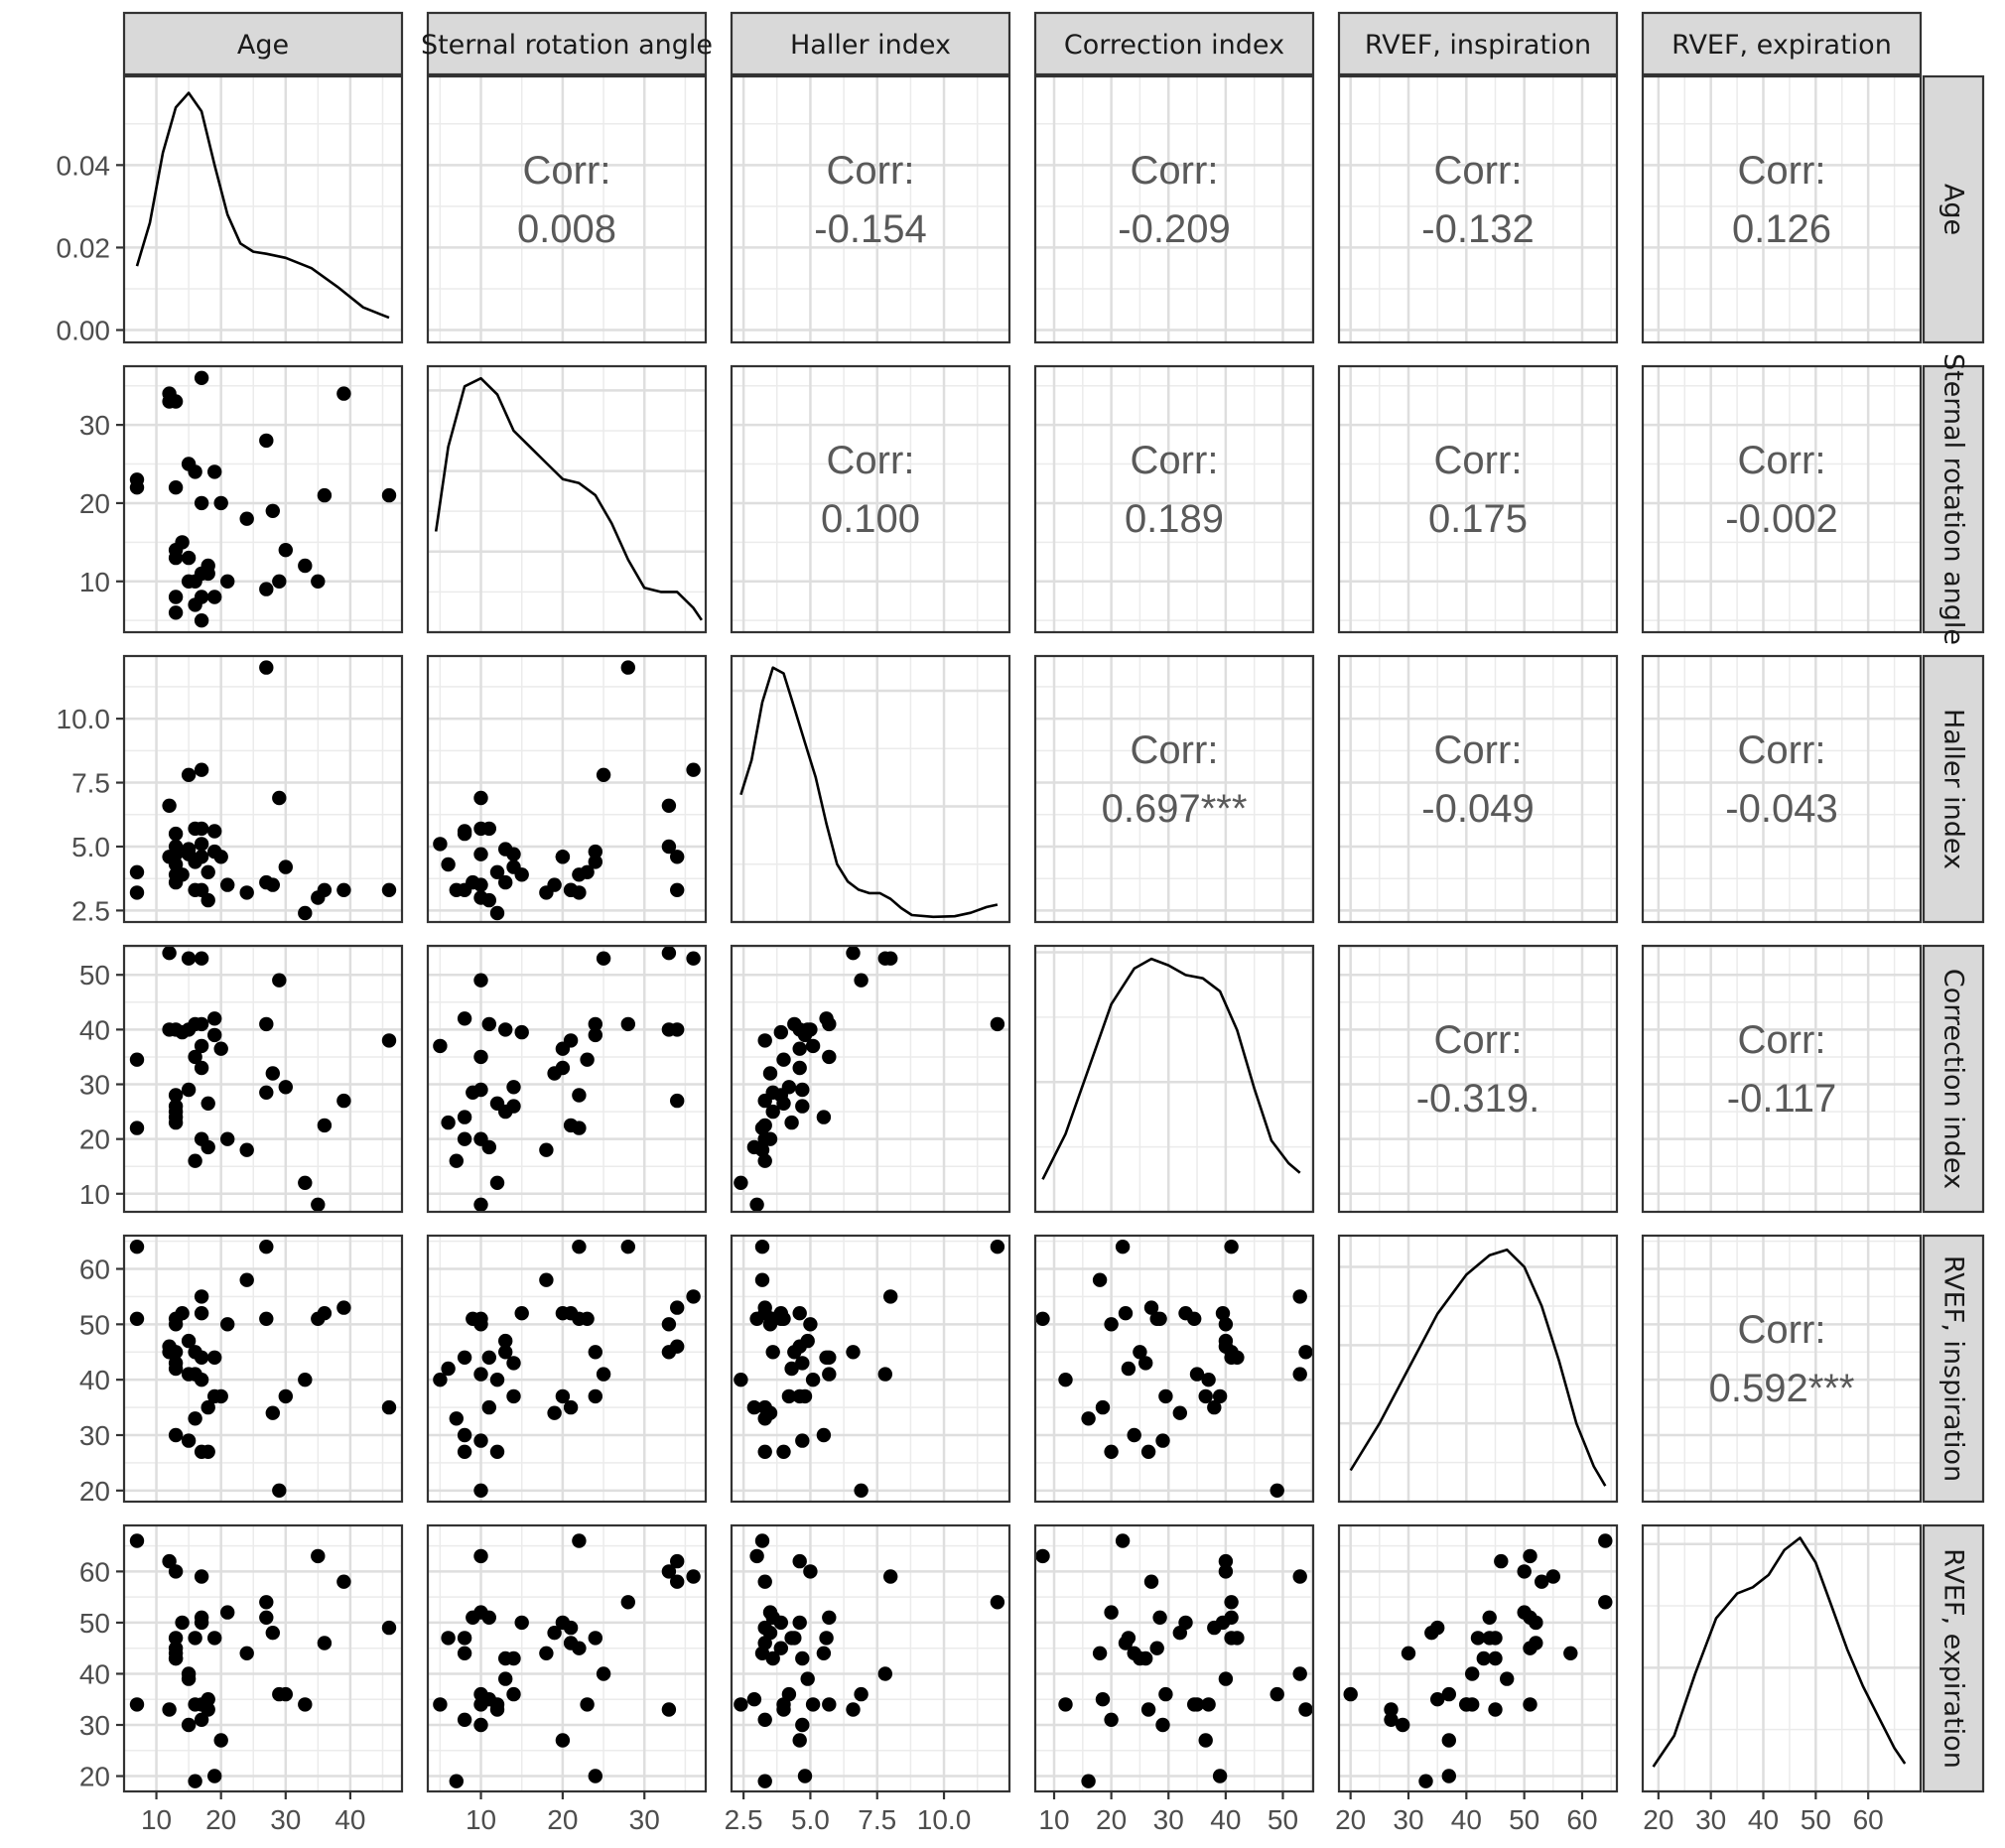 The image size is (2005, 1848). Describe the element at coordinates (1175, 809) in the screenshot. I see `corr-value: 0.697***` at that location.